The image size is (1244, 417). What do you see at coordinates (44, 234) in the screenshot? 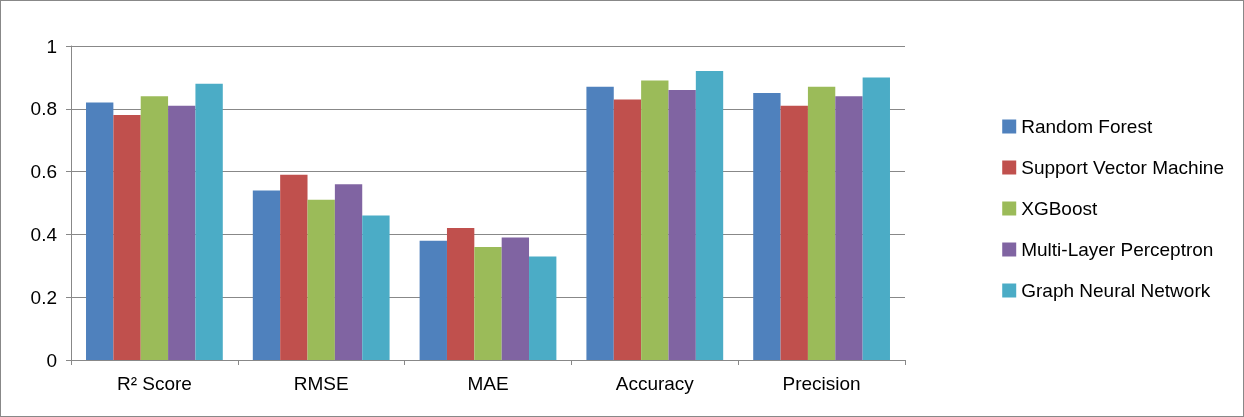
I see `y-tick-label: 0.4` at bounding box center [44, 234].